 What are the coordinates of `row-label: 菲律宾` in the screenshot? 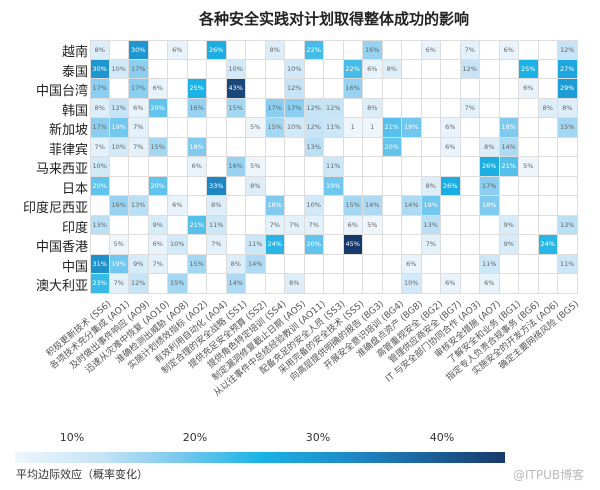 It's located at (68, 150).